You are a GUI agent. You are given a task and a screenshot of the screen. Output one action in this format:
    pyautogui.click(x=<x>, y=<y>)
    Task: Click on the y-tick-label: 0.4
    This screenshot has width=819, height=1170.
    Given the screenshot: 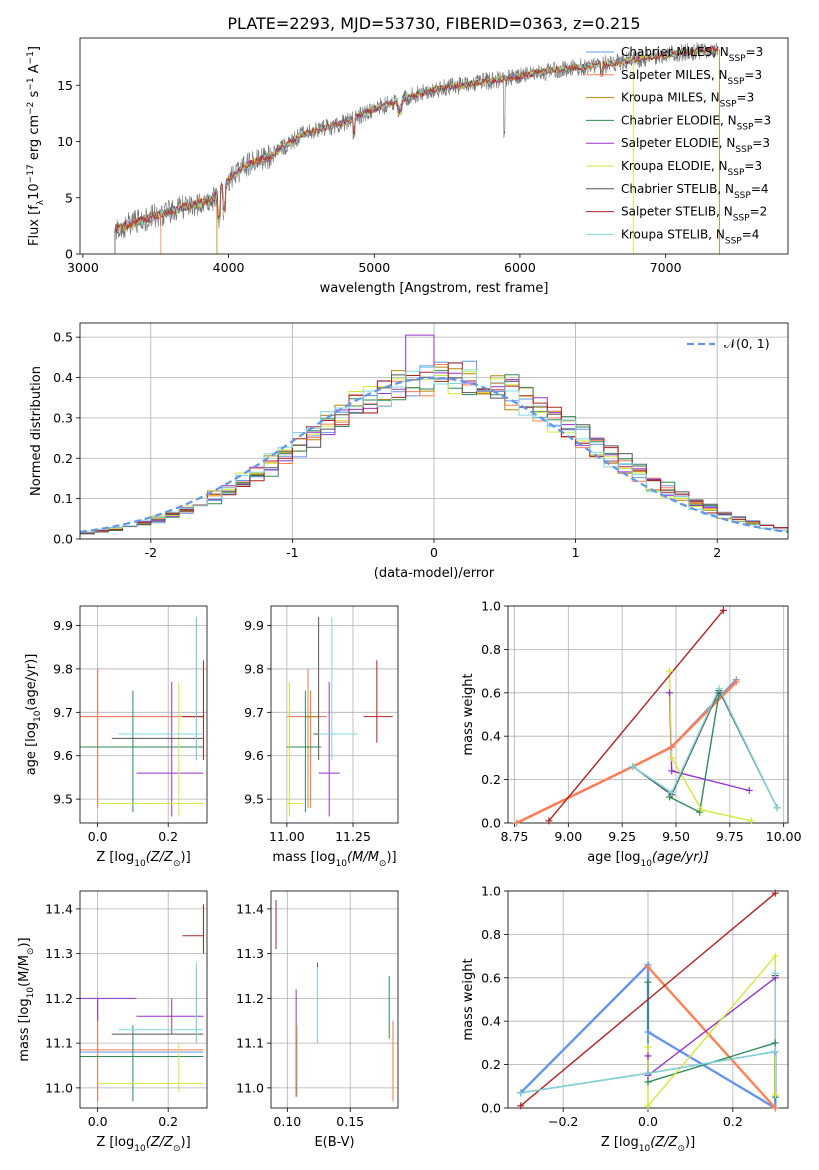 What is the action you would take?
    pyautogui.click(x=491, y=1021)
    